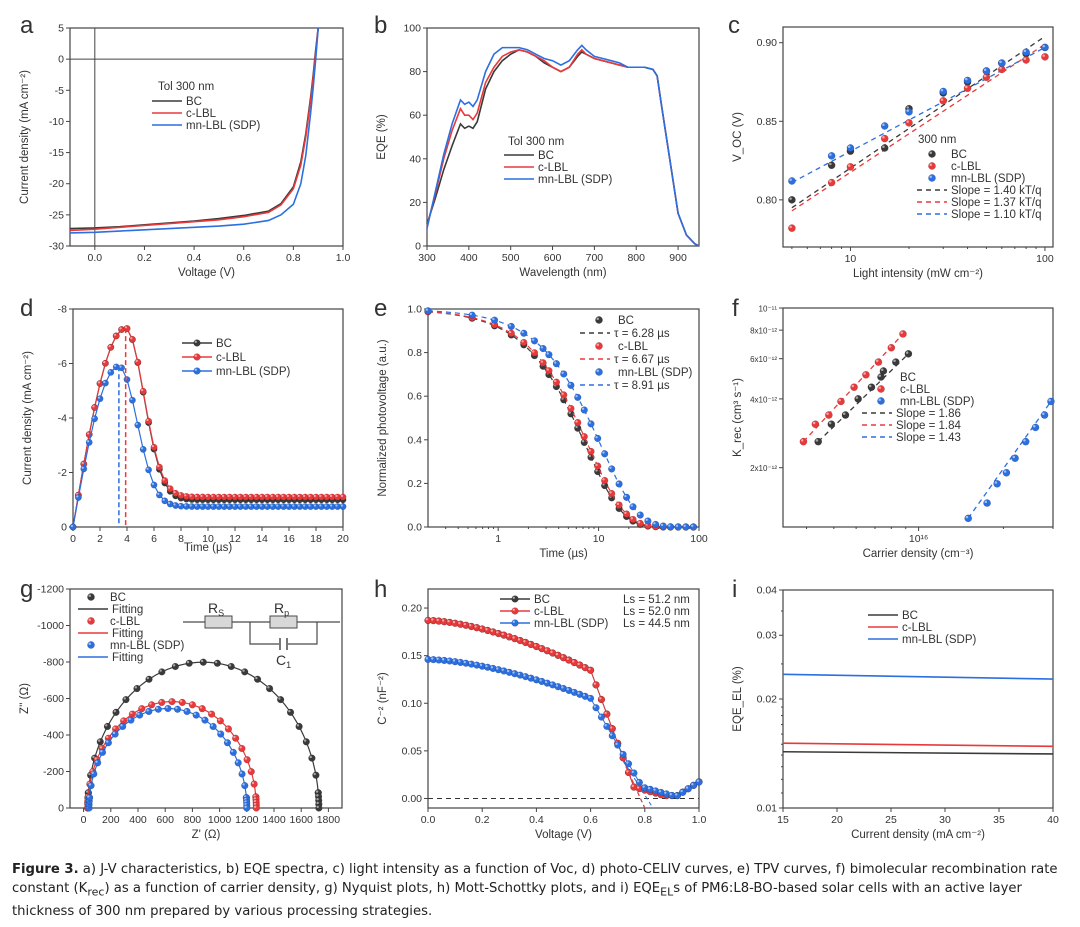  I want to click on x-tick-label: 40, so click(1053, 820).